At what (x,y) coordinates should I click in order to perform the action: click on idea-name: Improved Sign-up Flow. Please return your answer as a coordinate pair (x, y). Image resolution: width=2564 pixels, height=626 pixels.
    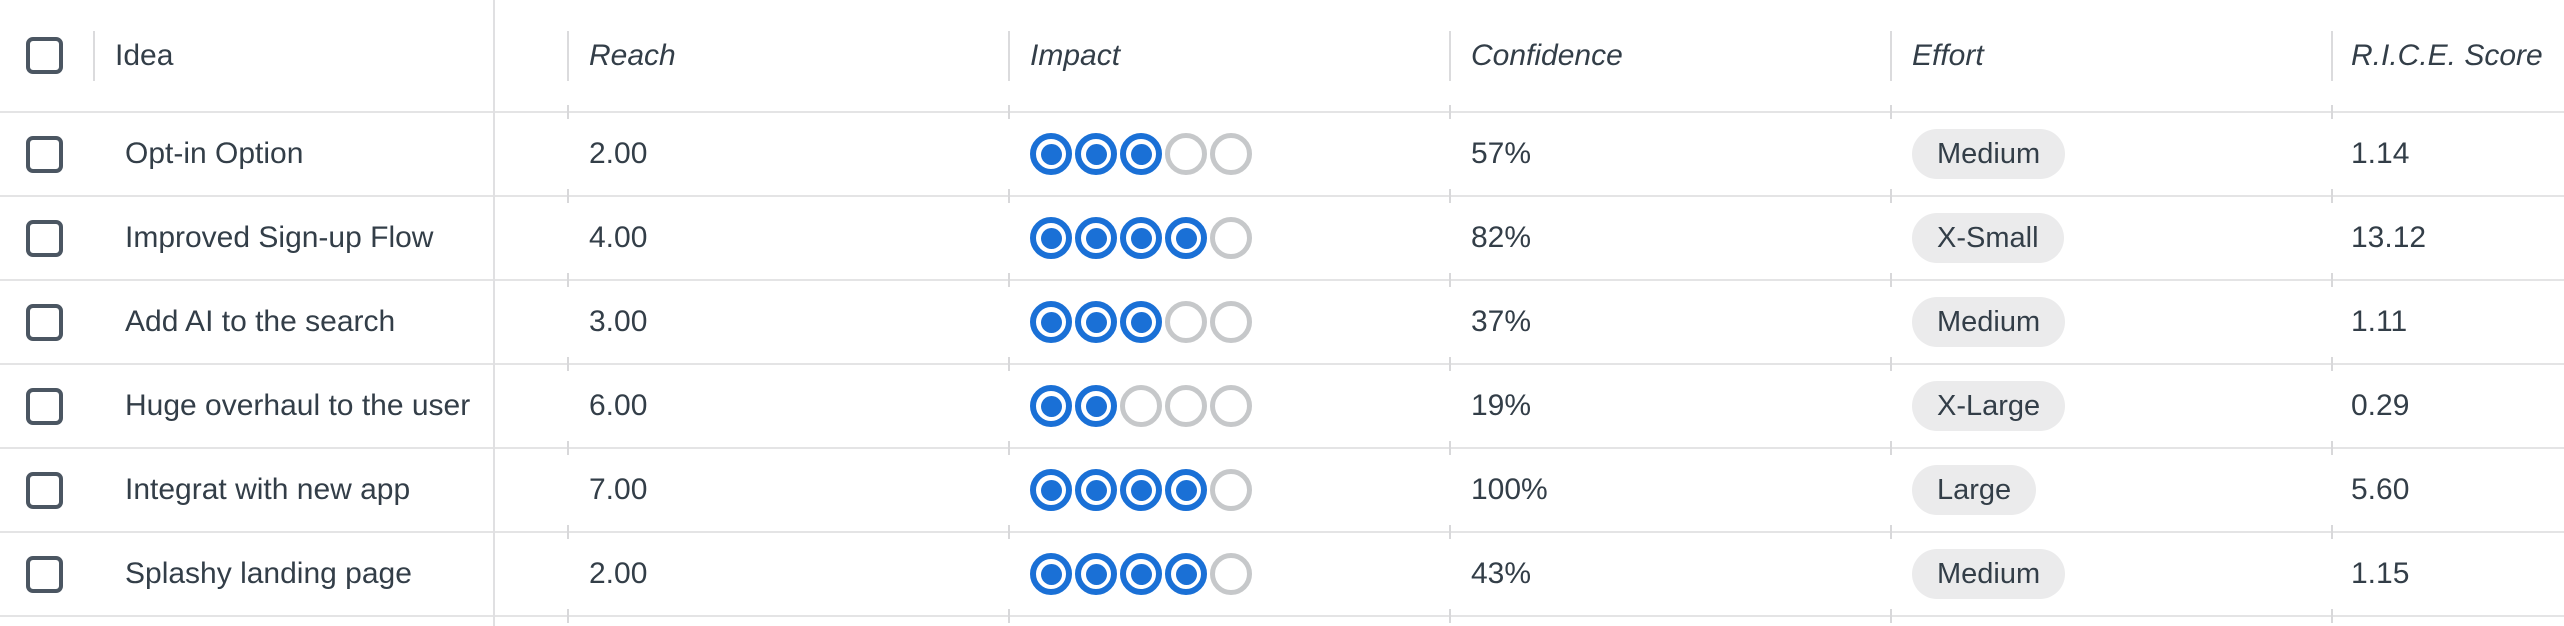
    Looking at the image, I should click on (279, 237).